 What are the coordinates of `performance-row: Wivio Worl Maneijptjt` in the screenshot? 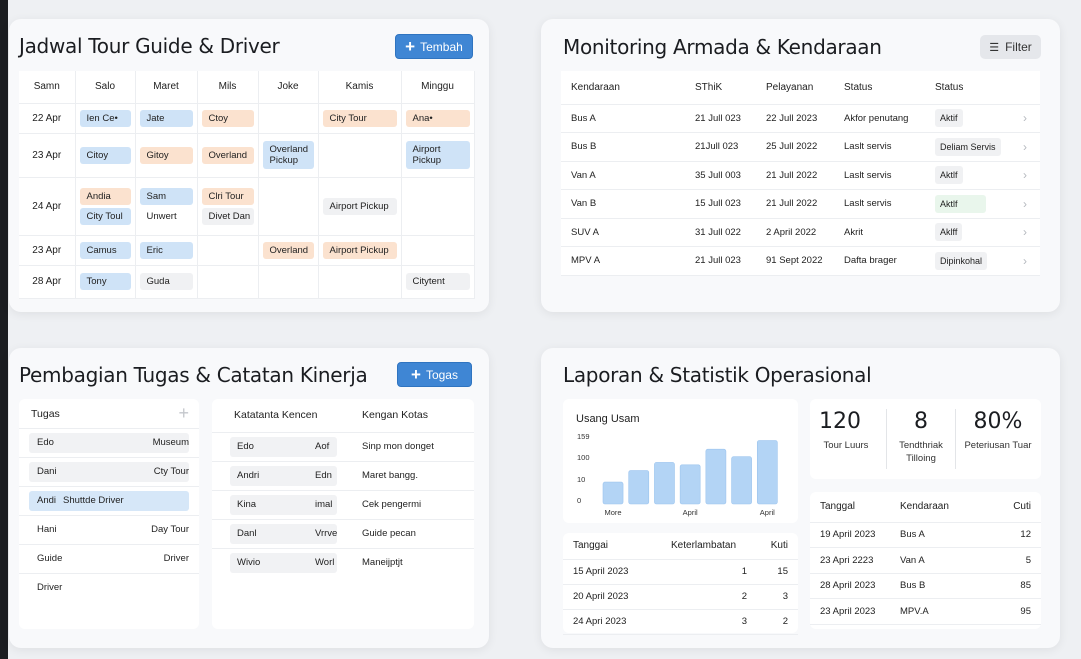 It's located at (343, 562).